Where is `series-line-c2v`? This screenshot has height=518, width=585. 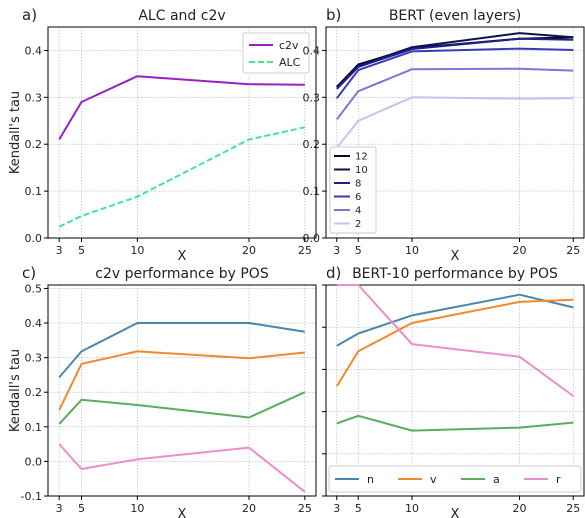
series-line-c2v is located at coordinates (181, 108).